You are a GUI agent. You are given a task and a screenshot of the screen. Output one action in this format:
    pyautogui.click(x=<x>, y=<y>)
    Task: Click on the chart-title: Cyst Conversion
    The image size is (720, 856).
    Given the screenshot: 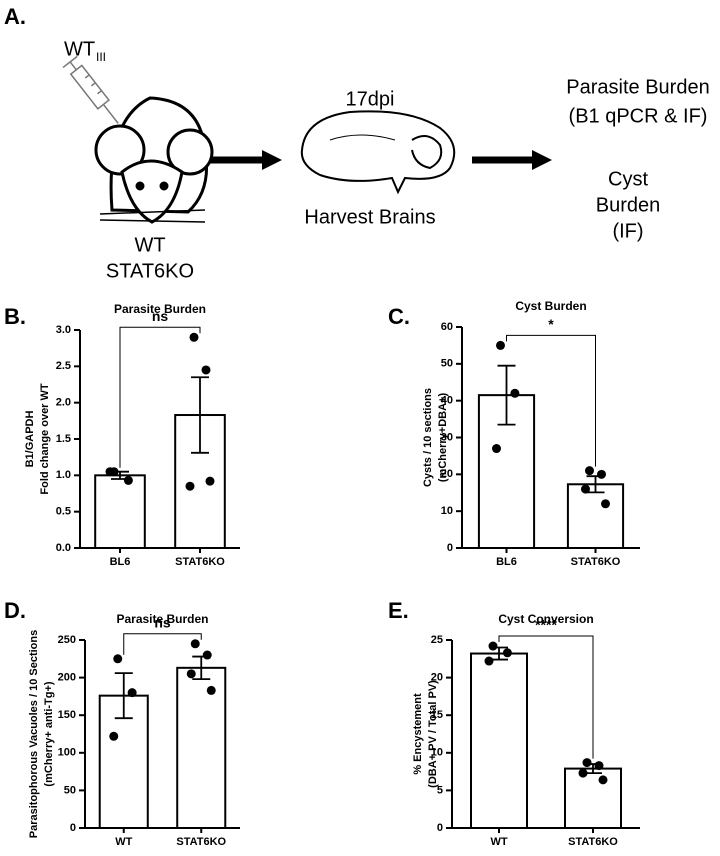 What is the action you would take?
    pyautogui.click(x=545, y=619)
    